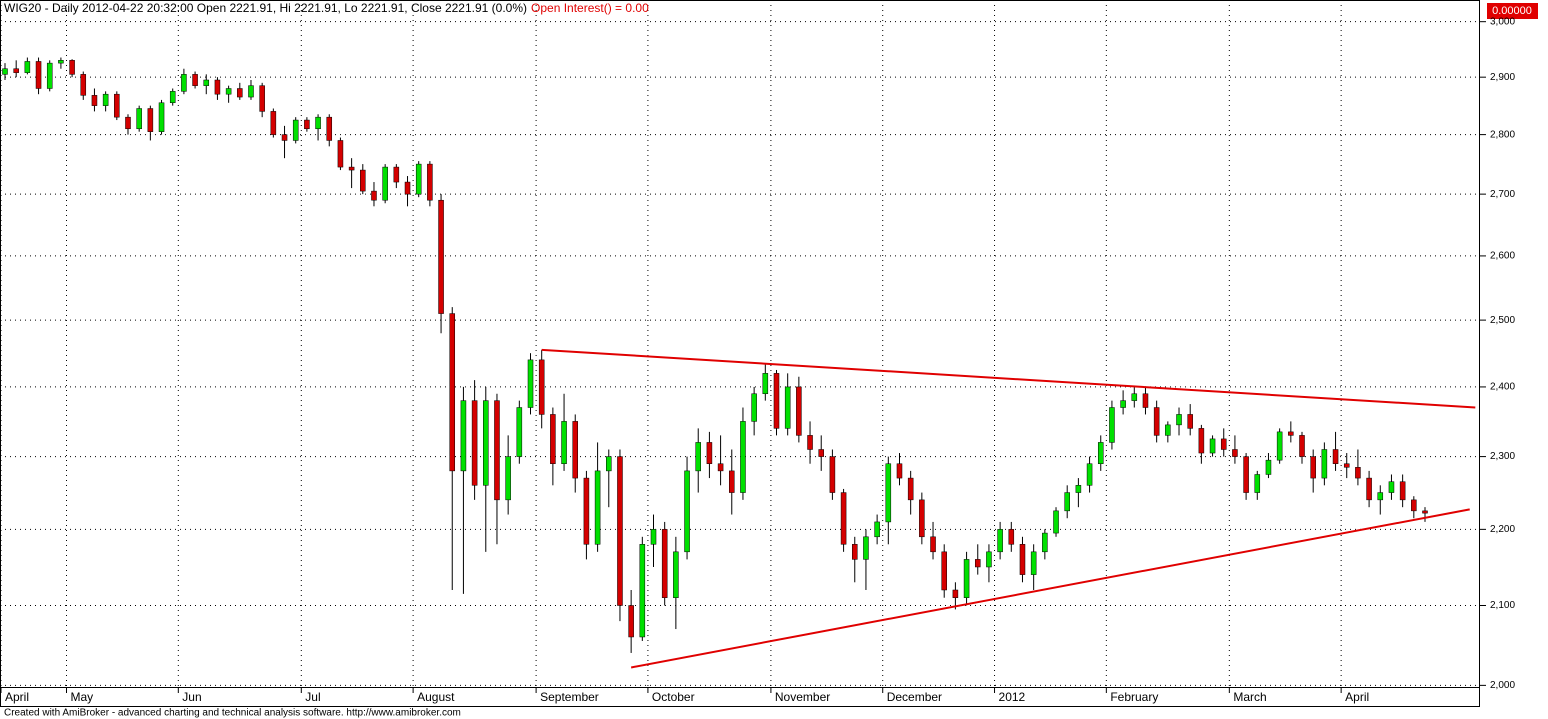 Image resolution: width=1548 pixels, height=719 pixels. What do you see at coordinates (191, 697) in the screenshot?
I see `x-tick-label: Jun` at bounding box center [191, 697].